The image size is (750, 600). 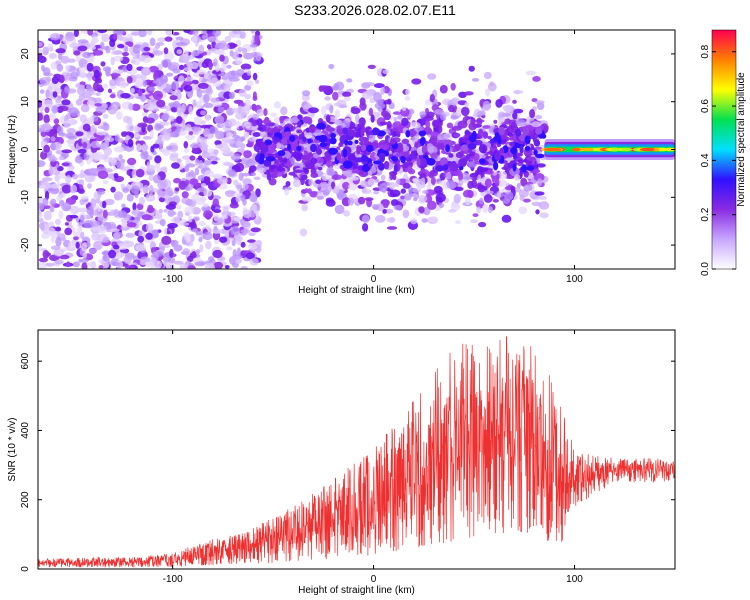 What do you see at coordinates (705, 106) in the screenshot?
I see `colorbar-tick-label: 0.6` at bounding box center [705, 106].